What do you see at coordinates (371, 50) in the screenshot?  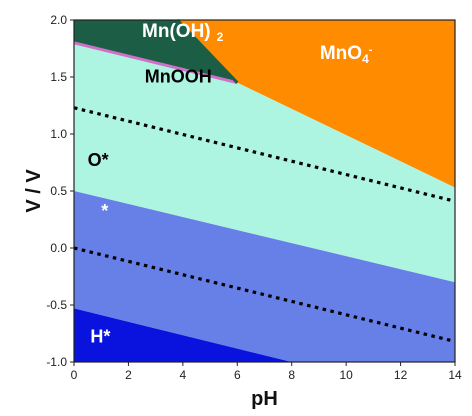 I see `region-label-superscript: -` at bounding box center [371, 50].